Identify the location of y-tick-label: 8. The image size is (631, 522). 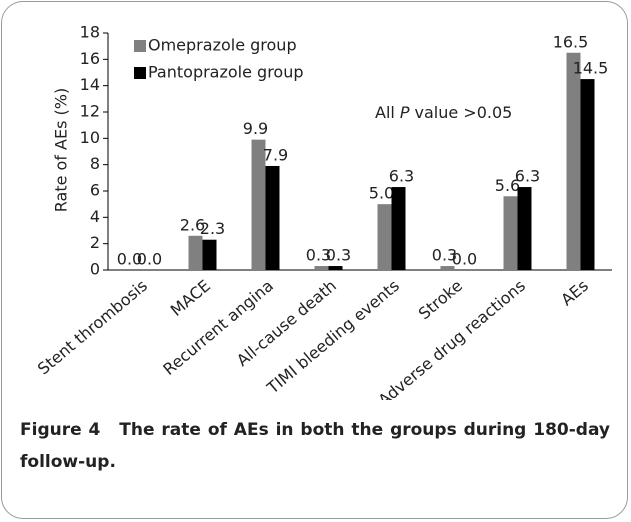
(95, 163).